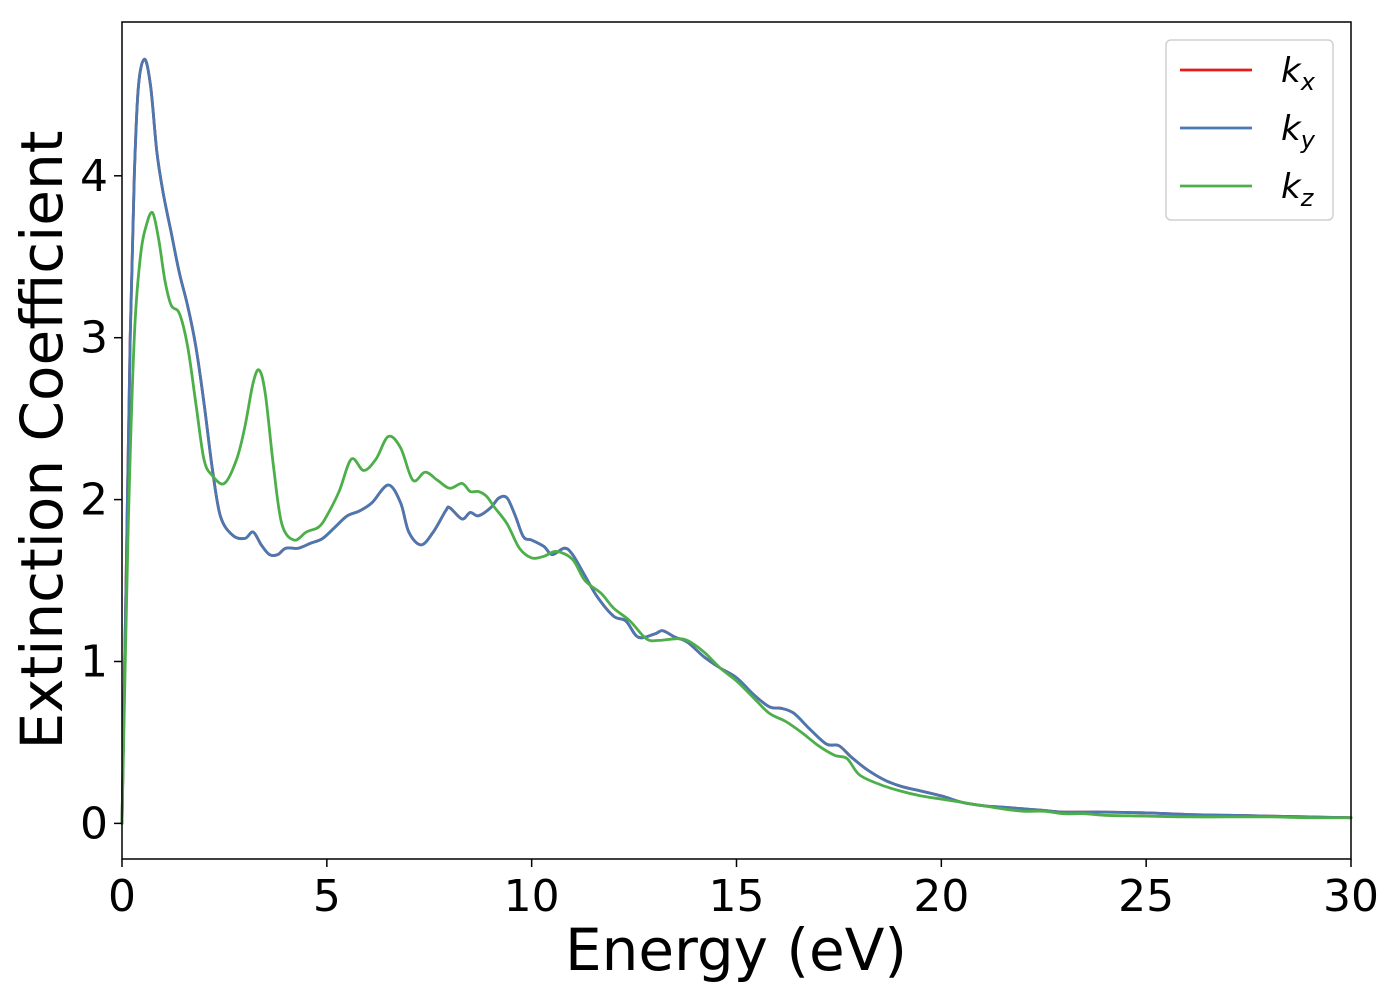 Image resolution: width=1400 pixels, height=1000 pixels. I want to click on legend-label-ky: ky, so click(1298, 131).